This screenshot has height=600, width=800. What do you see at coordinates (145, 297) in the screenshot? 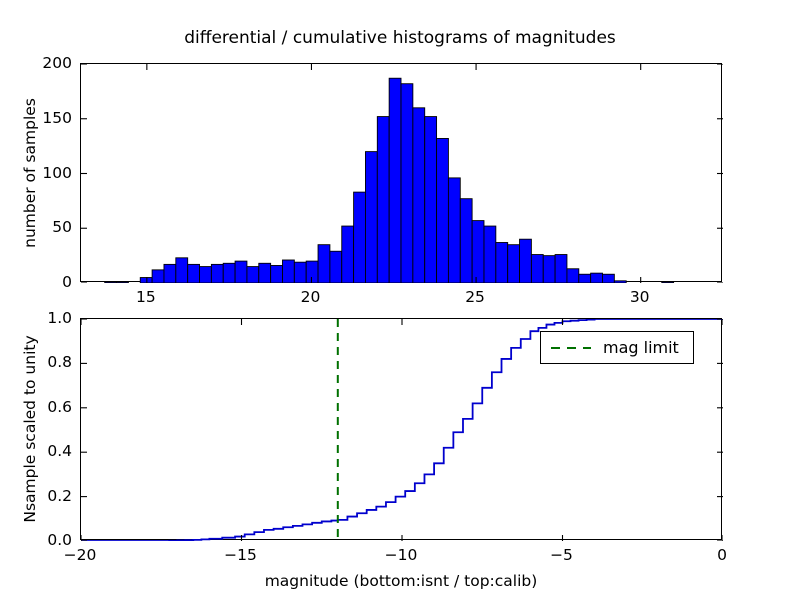
I see `top-x-tick-label: 15` at bounding box center [145, 297].